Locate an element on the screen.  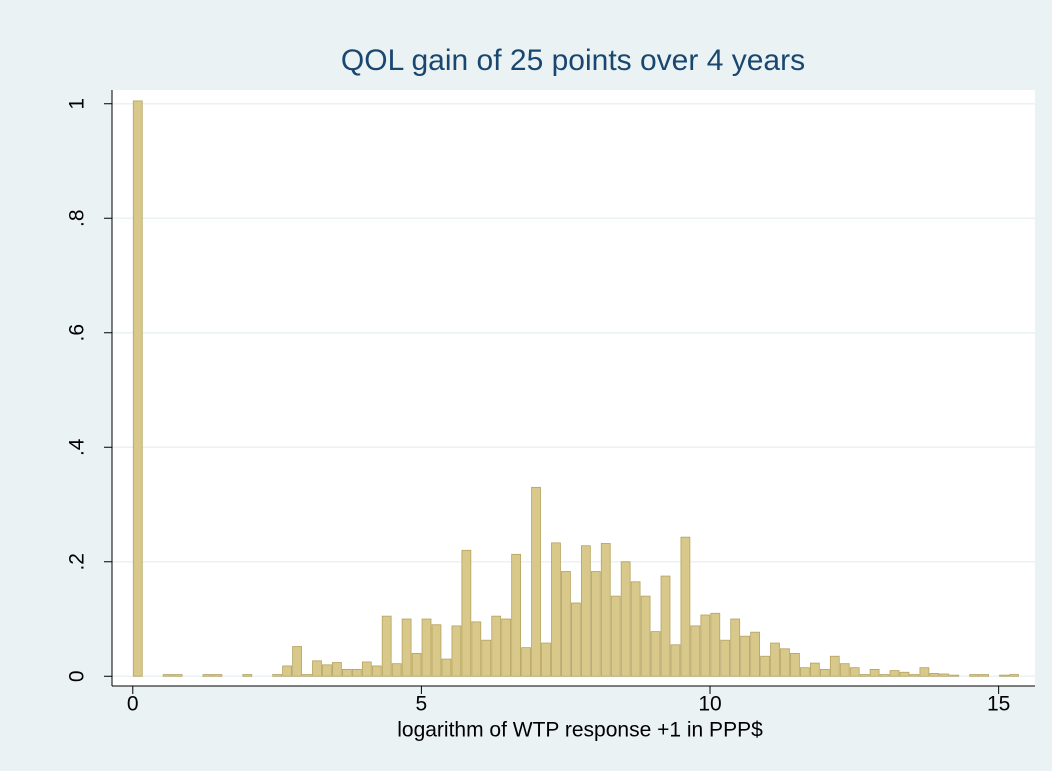
x-tick-label: 10 is located at coordinates (709, 704).